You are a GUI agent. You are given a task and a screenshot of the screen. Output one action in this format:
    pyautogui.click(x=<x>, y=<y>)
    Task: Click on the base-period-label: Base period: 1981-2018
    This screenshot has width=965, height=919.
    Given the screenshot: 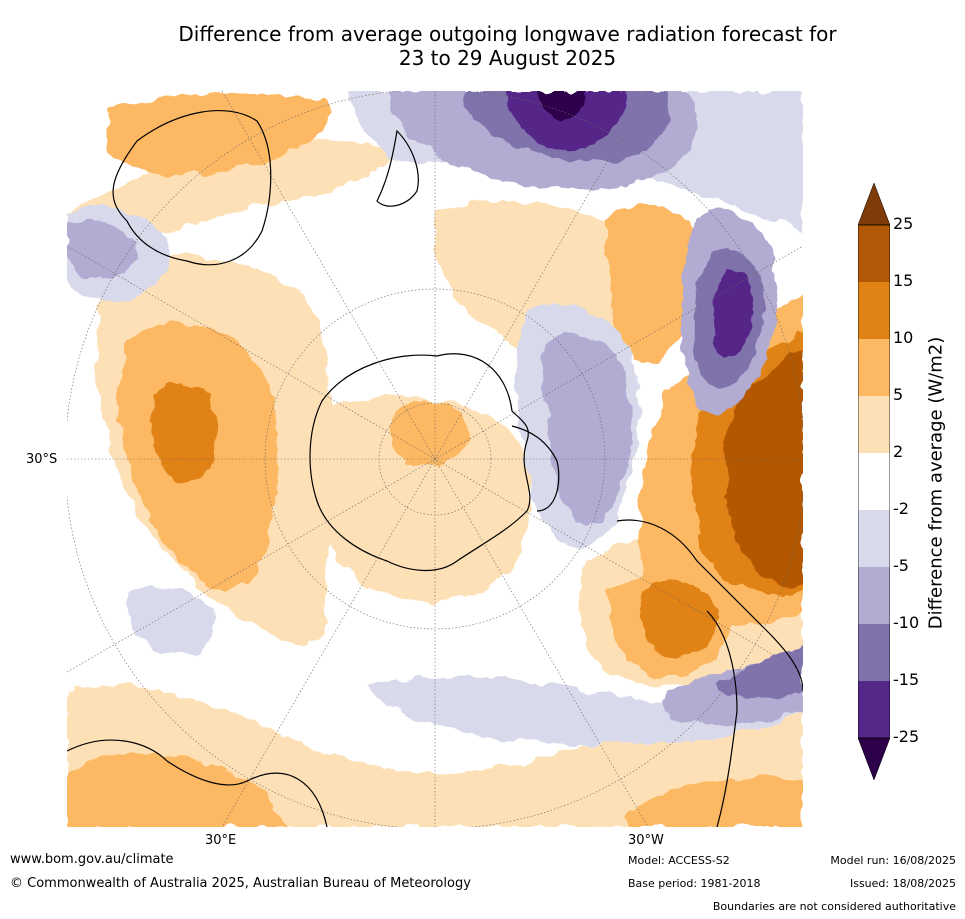 What is the action you would take?
    pyautogui.click(x=694, y=883)
    